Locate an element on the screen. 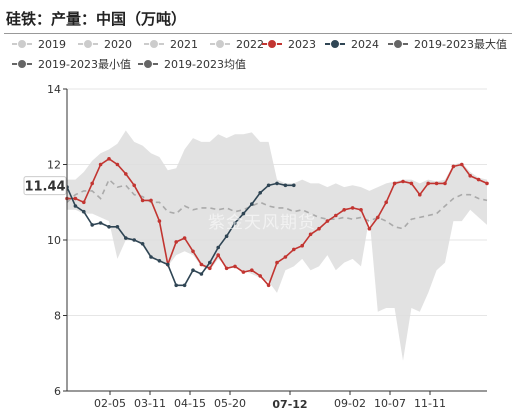  overlay: 紫金天风期货 11.44 is located at coordinates (169, 204).